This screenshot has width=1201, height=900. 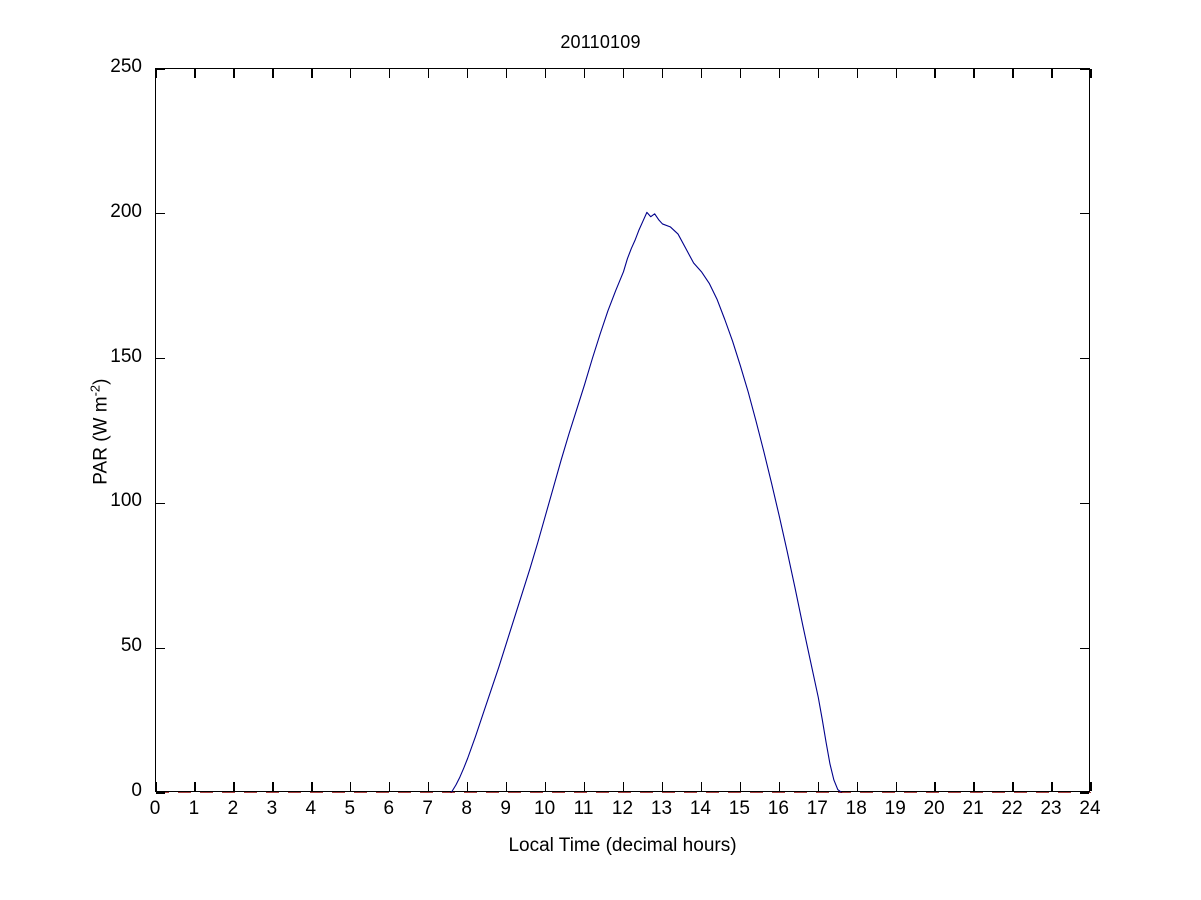 I want to click on y-tick-label-250: 250, so click(x=126, y=66).